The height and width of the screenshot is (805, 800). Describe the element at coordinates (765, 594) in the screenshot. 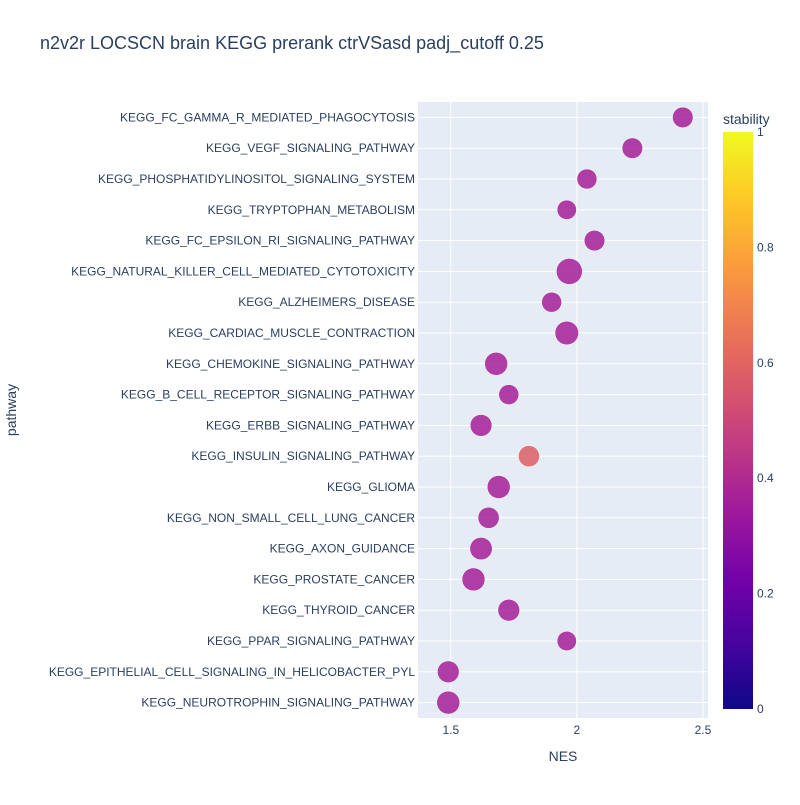

I see `colorbar-tick-label: 0.2` at that location.